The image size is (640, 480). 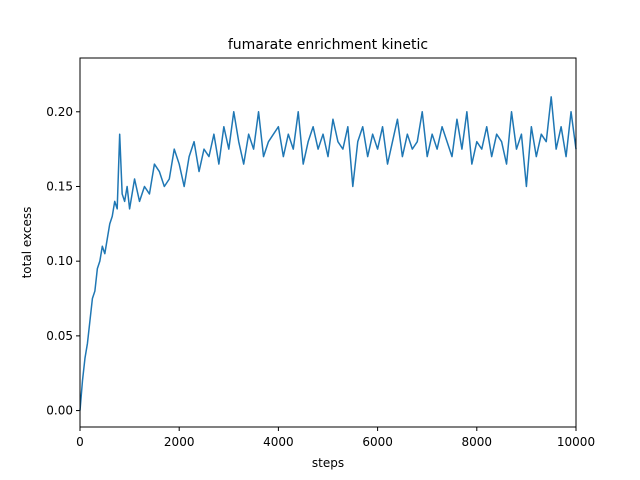 I want to click on x-axis: 0 2000 4000 6000 8000 10000, so click(x=335, y=438).